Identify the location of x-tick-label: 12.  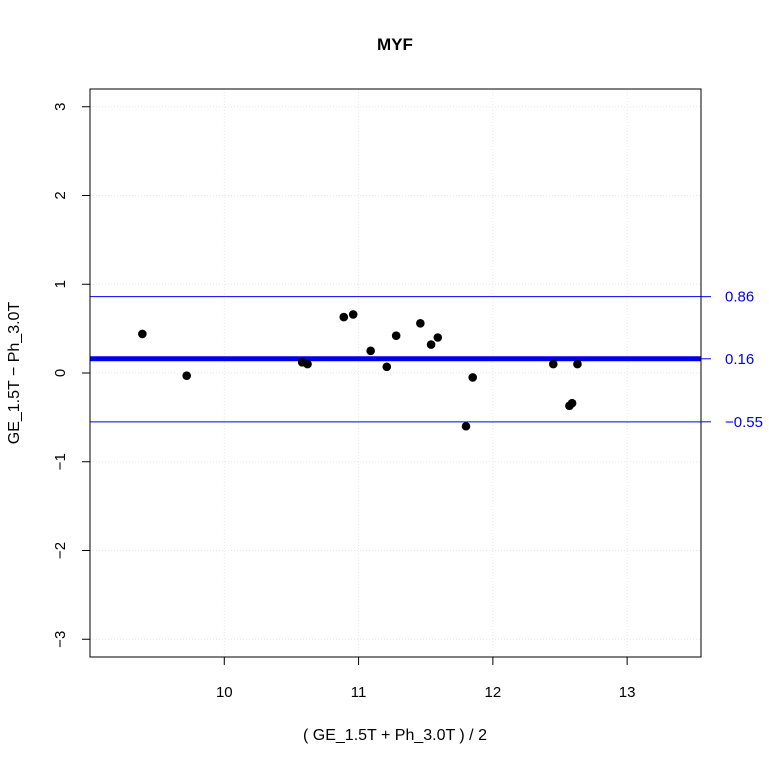
(493, 692).